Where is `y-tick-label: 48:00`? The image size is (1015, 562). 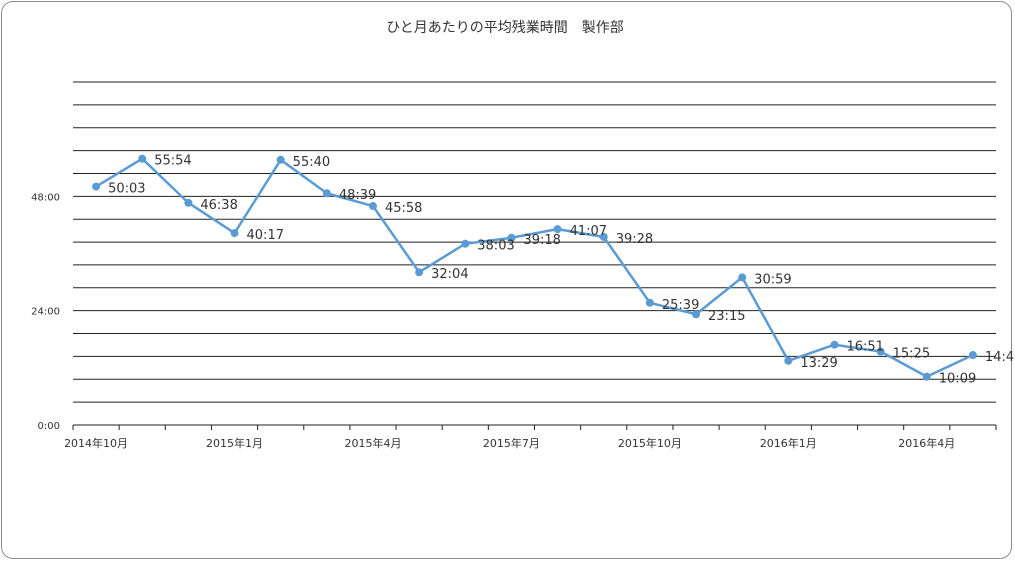
y-tick-label: 48:00 is located at coordinates (45, 197).